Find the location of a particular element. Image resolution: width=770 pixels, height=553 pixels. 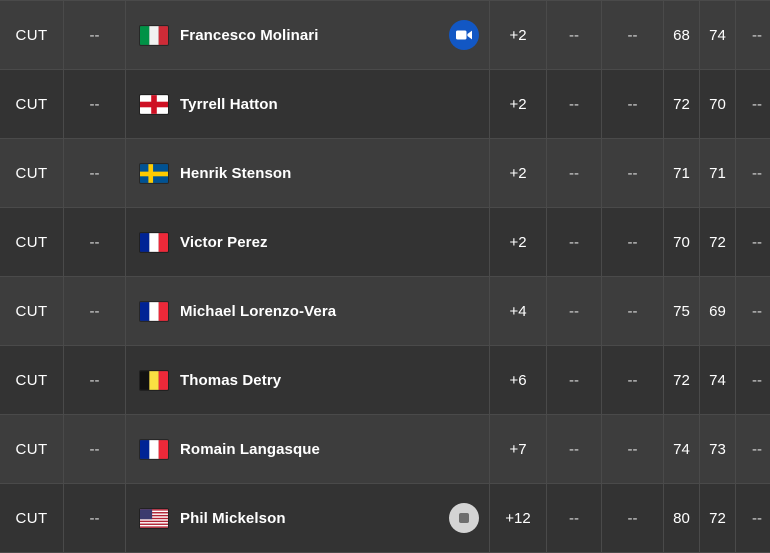

round-2-value: 70 is located at coordinates (717, 104).